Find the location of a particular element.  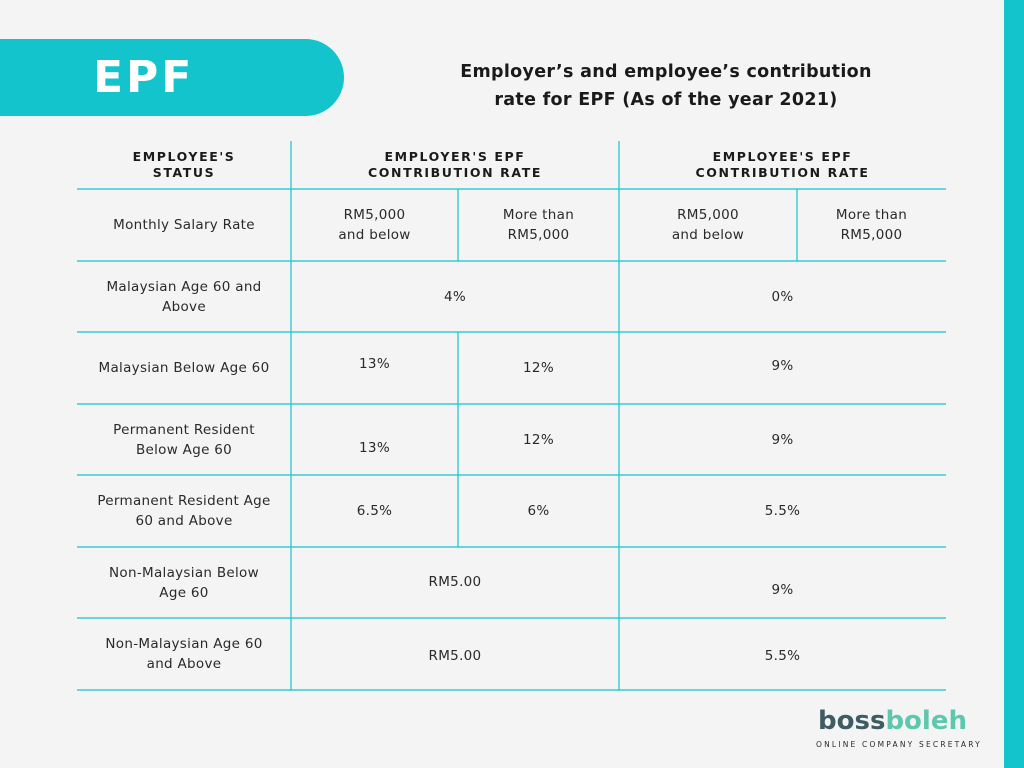

cell-text: 4% is located at coordinates (455, 296).